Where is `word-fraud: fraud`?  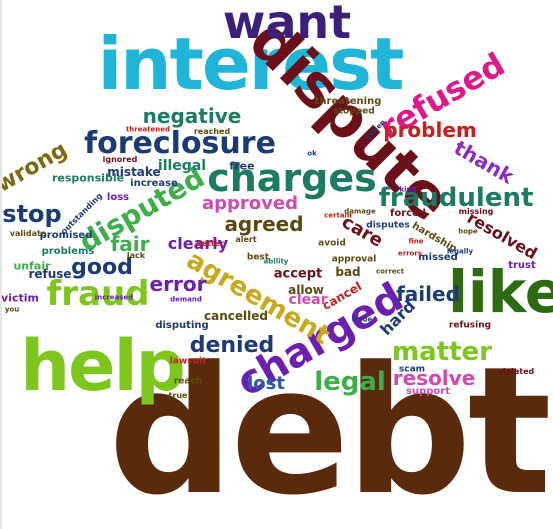 word-fraud: fraud is located at coordinates (98, 294).